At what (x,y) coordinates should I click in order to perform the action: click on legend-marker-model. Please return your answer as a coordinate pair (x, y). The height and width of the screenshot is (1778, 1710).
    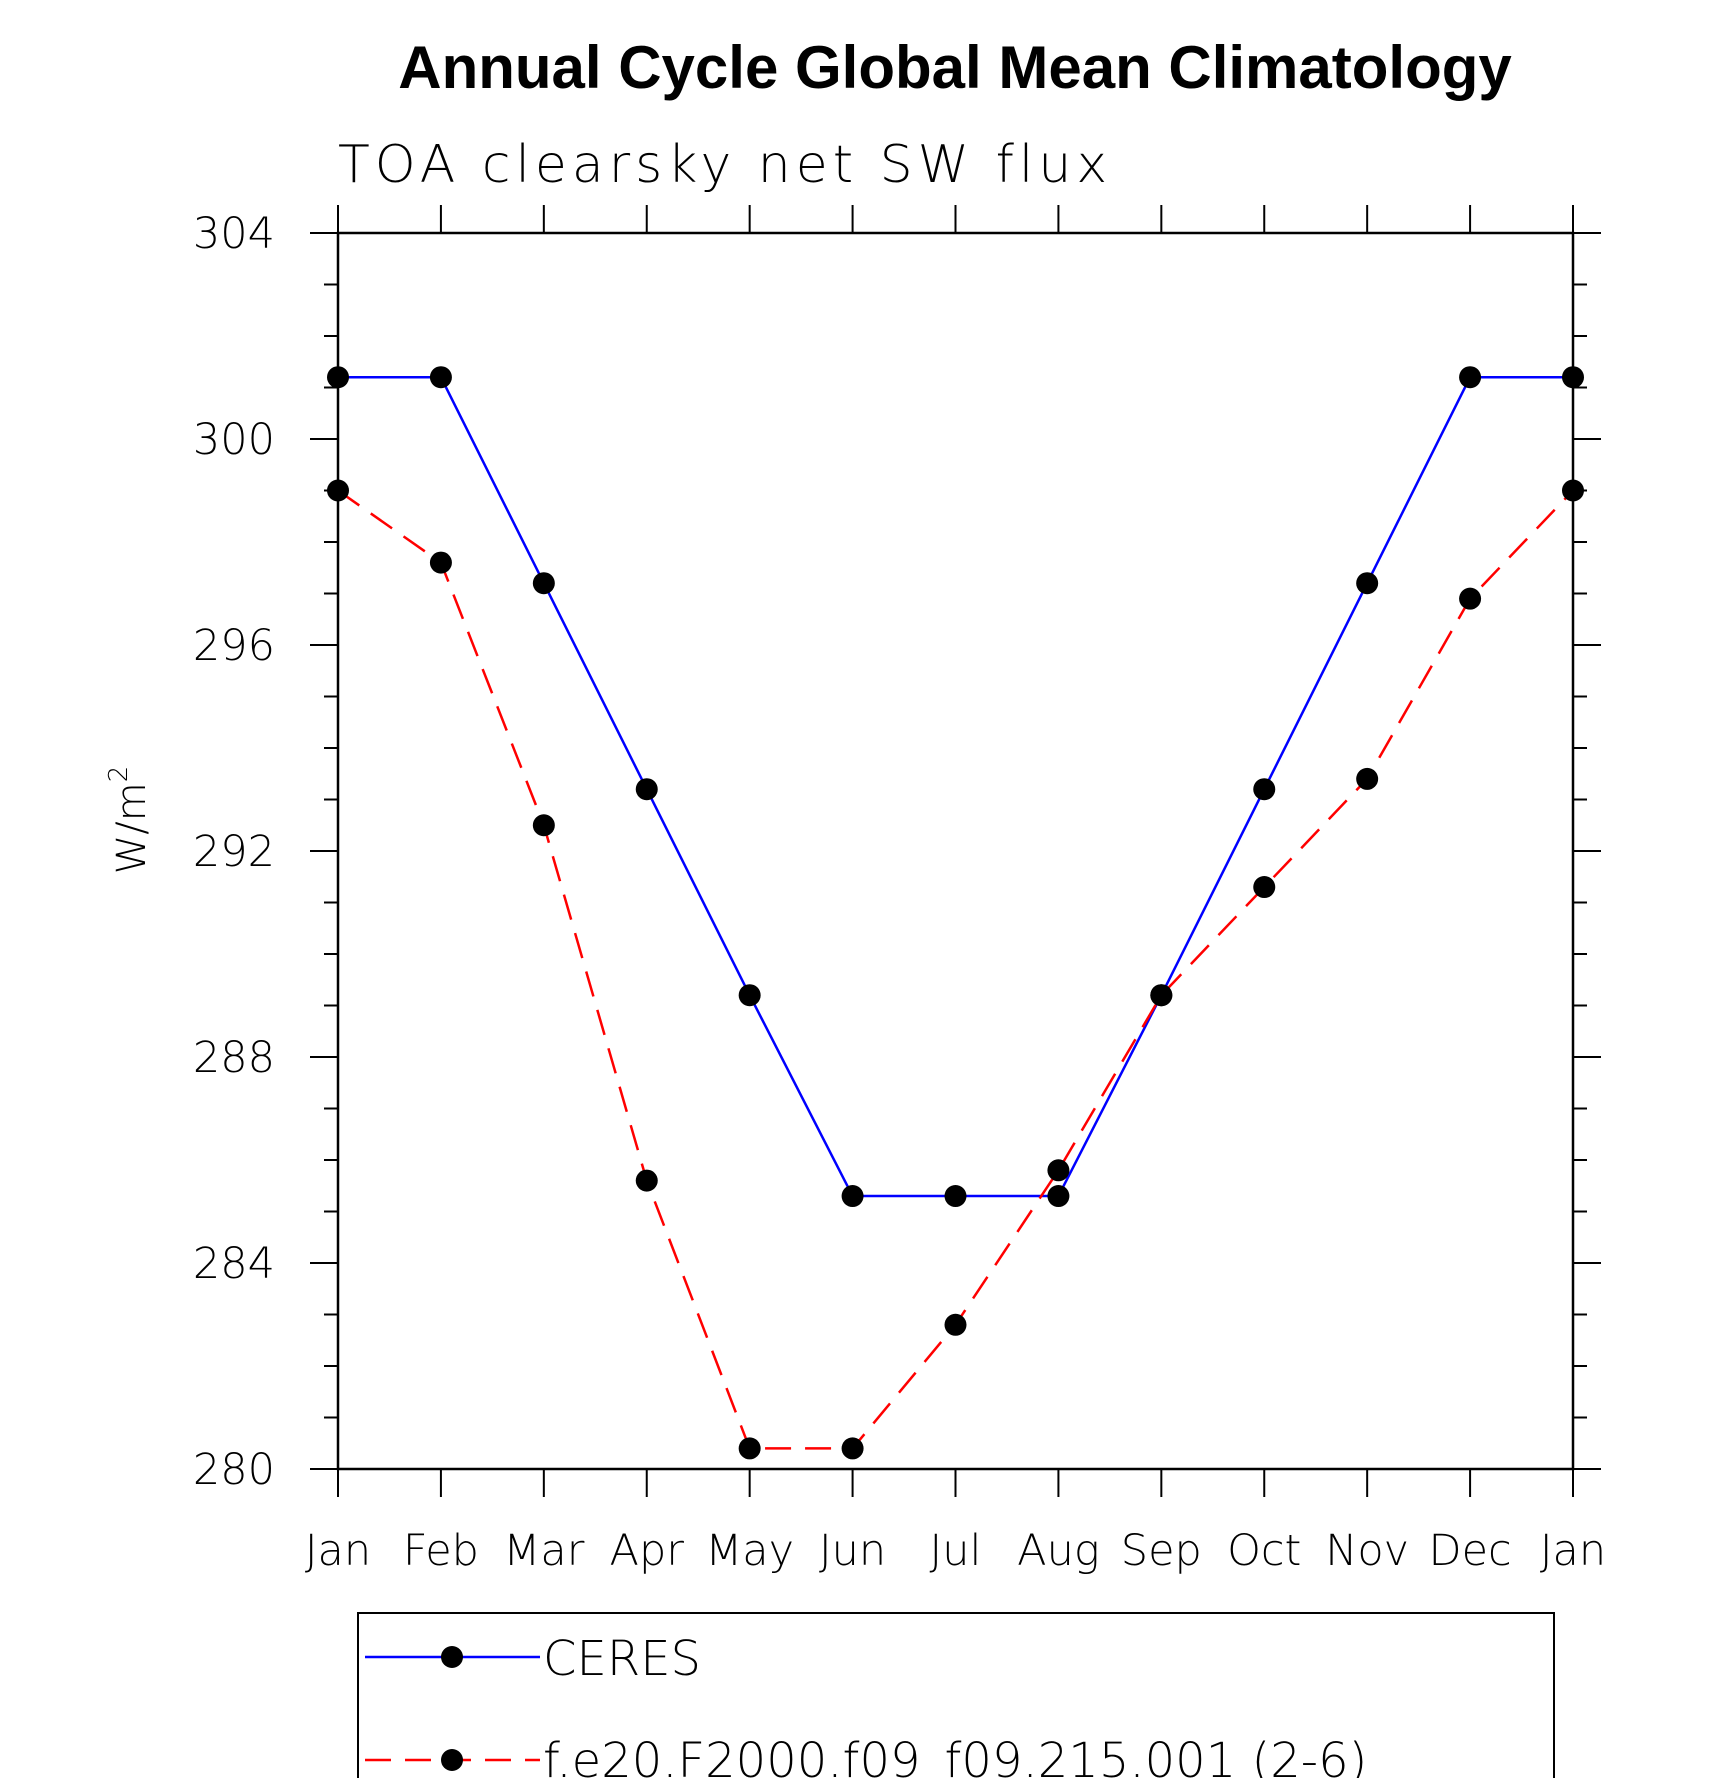
    Looking at the image, I should click on (452, 1760).